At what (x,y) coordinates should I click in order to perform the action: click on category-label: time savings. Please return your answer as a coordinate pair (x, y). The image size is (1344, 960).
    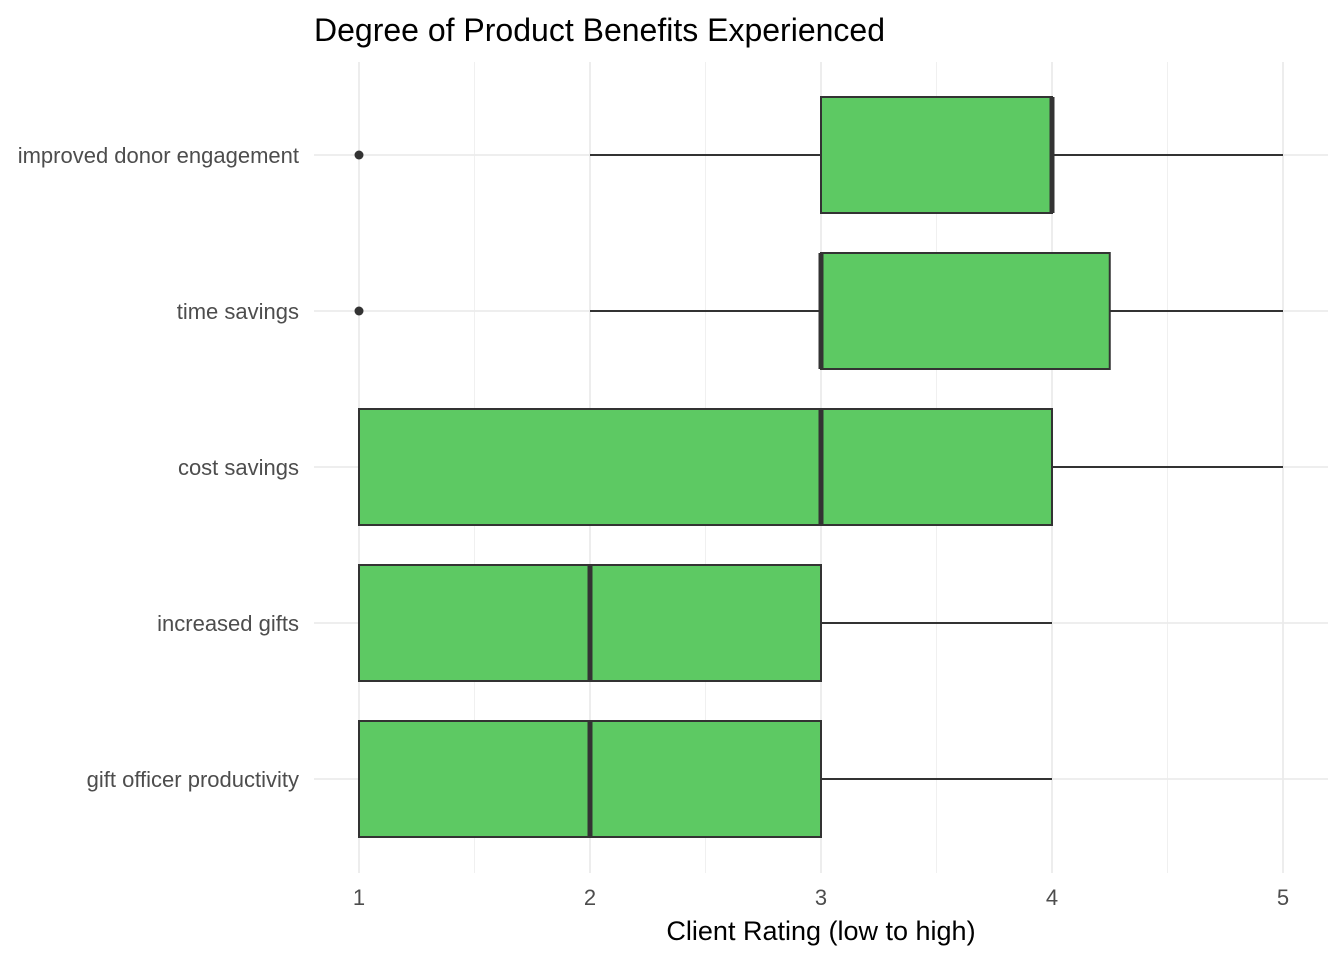
    Looking at the image, I should click on (238, 311).